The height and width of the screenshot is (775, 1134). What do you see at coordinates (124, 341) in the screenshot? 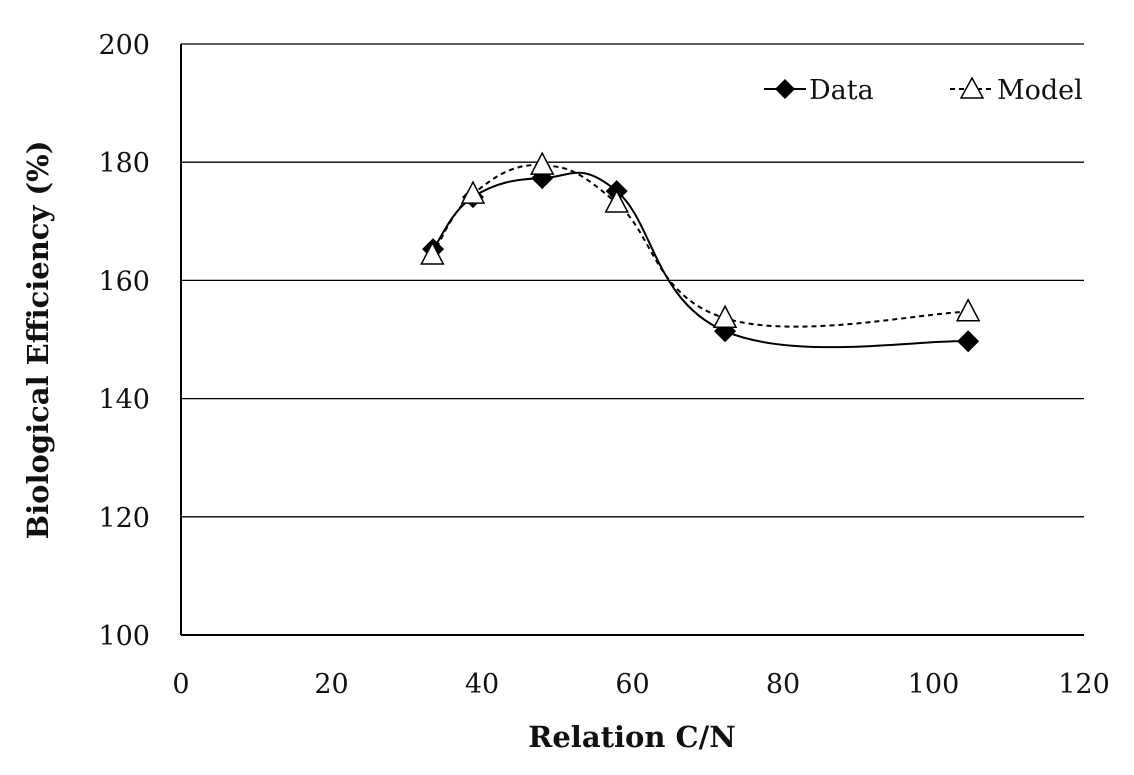
I see `y-tick-labels: 100 120 140 160 180 200` at bounding box center [124, 341].